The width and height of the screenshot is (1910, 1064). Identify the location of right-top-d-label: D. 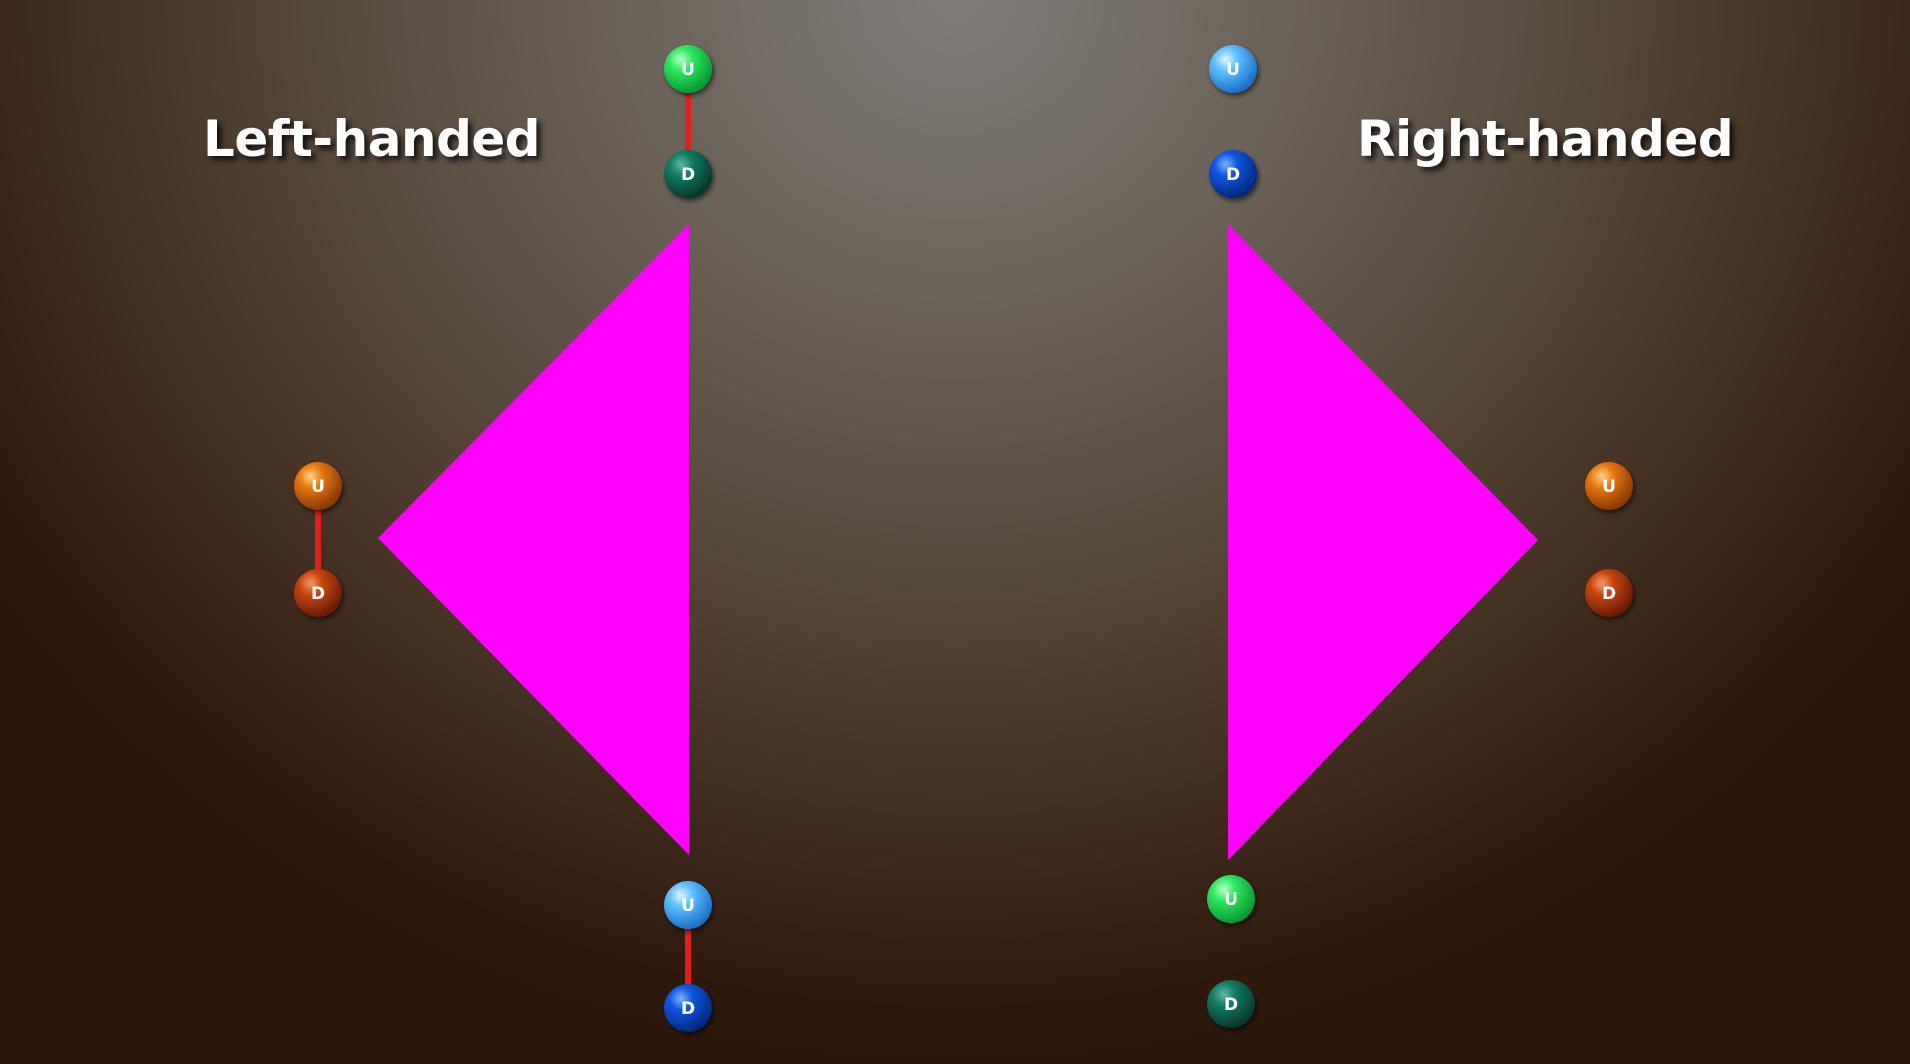
(1233, 175).